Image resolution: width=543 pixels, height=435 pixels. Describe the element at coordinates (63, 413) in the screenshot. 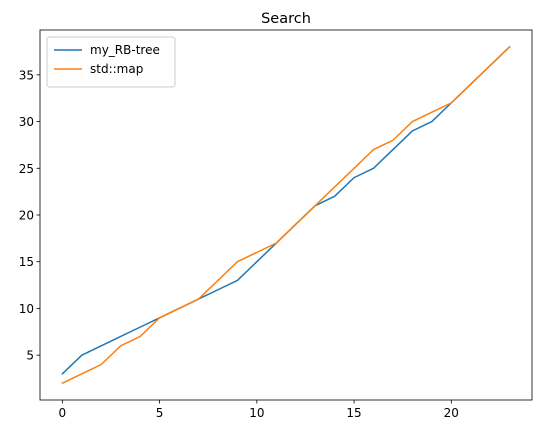

I see `x-tick-label: 0` at that location.